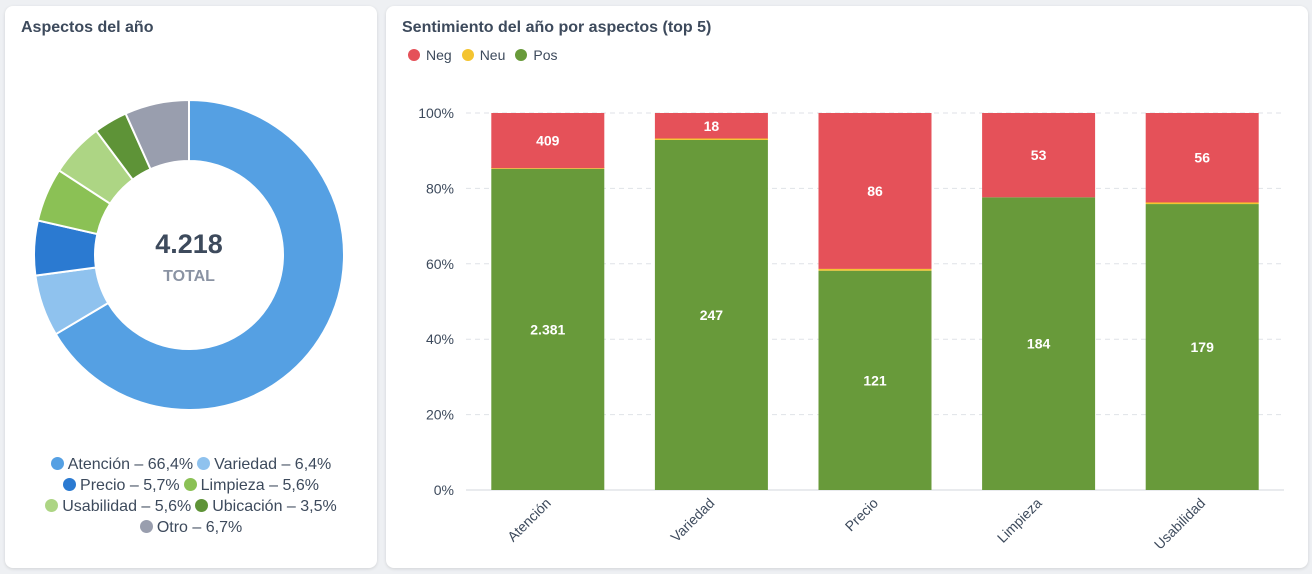  I want to click on x-tick-label-precio: Precio, so click(862, 515).